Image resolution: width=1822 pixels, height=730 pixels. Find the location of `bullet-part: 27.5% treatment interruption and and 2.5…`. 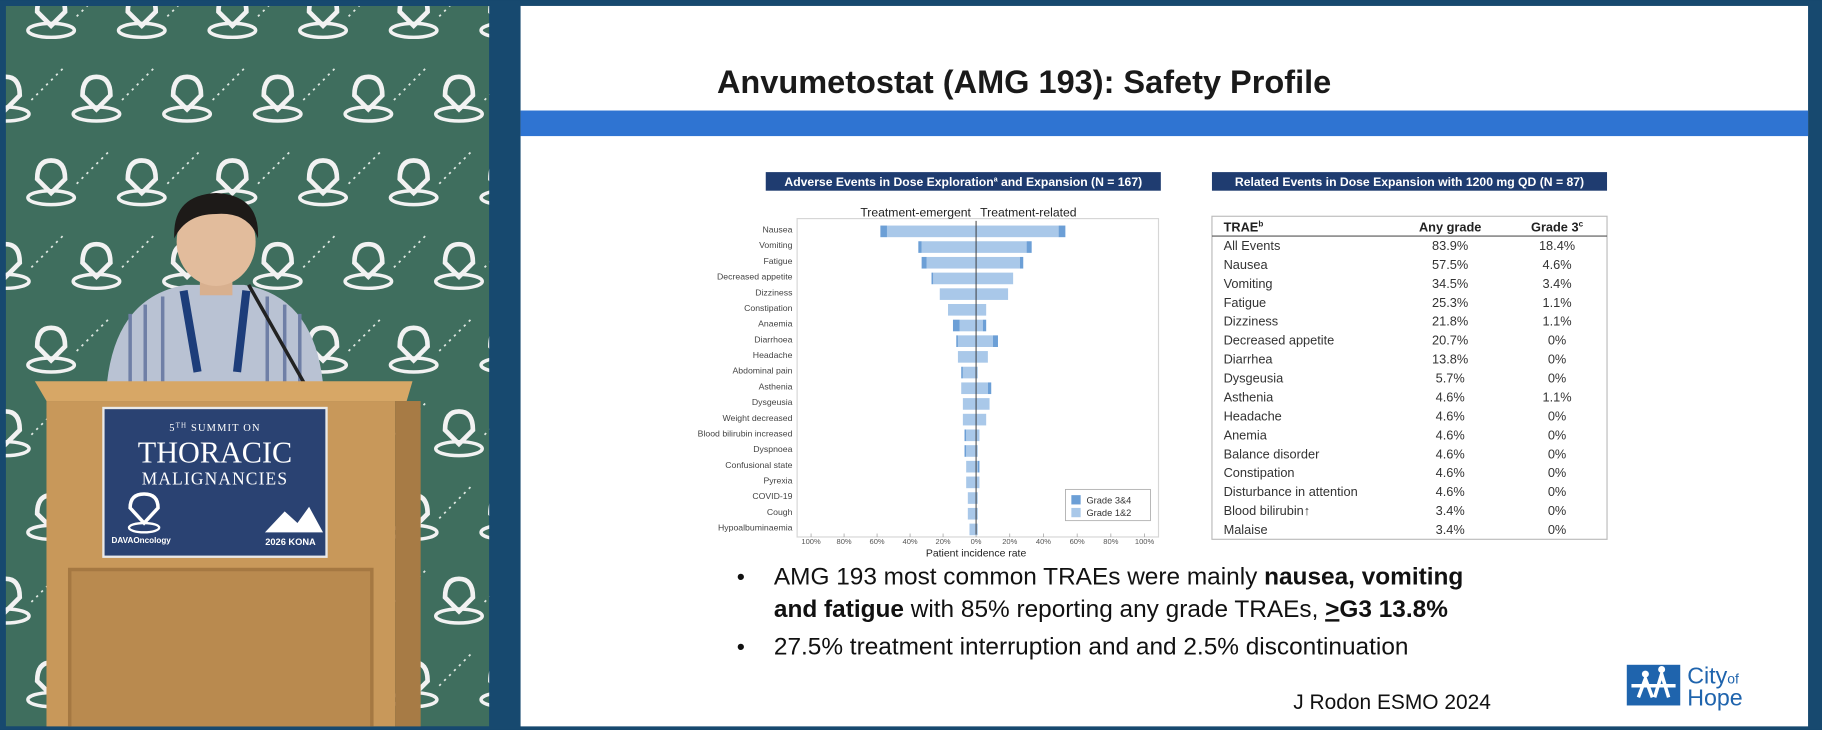

bullet-part: 27.5% treatment interruption and and 2.5… is located at coordinates (1091, 646).